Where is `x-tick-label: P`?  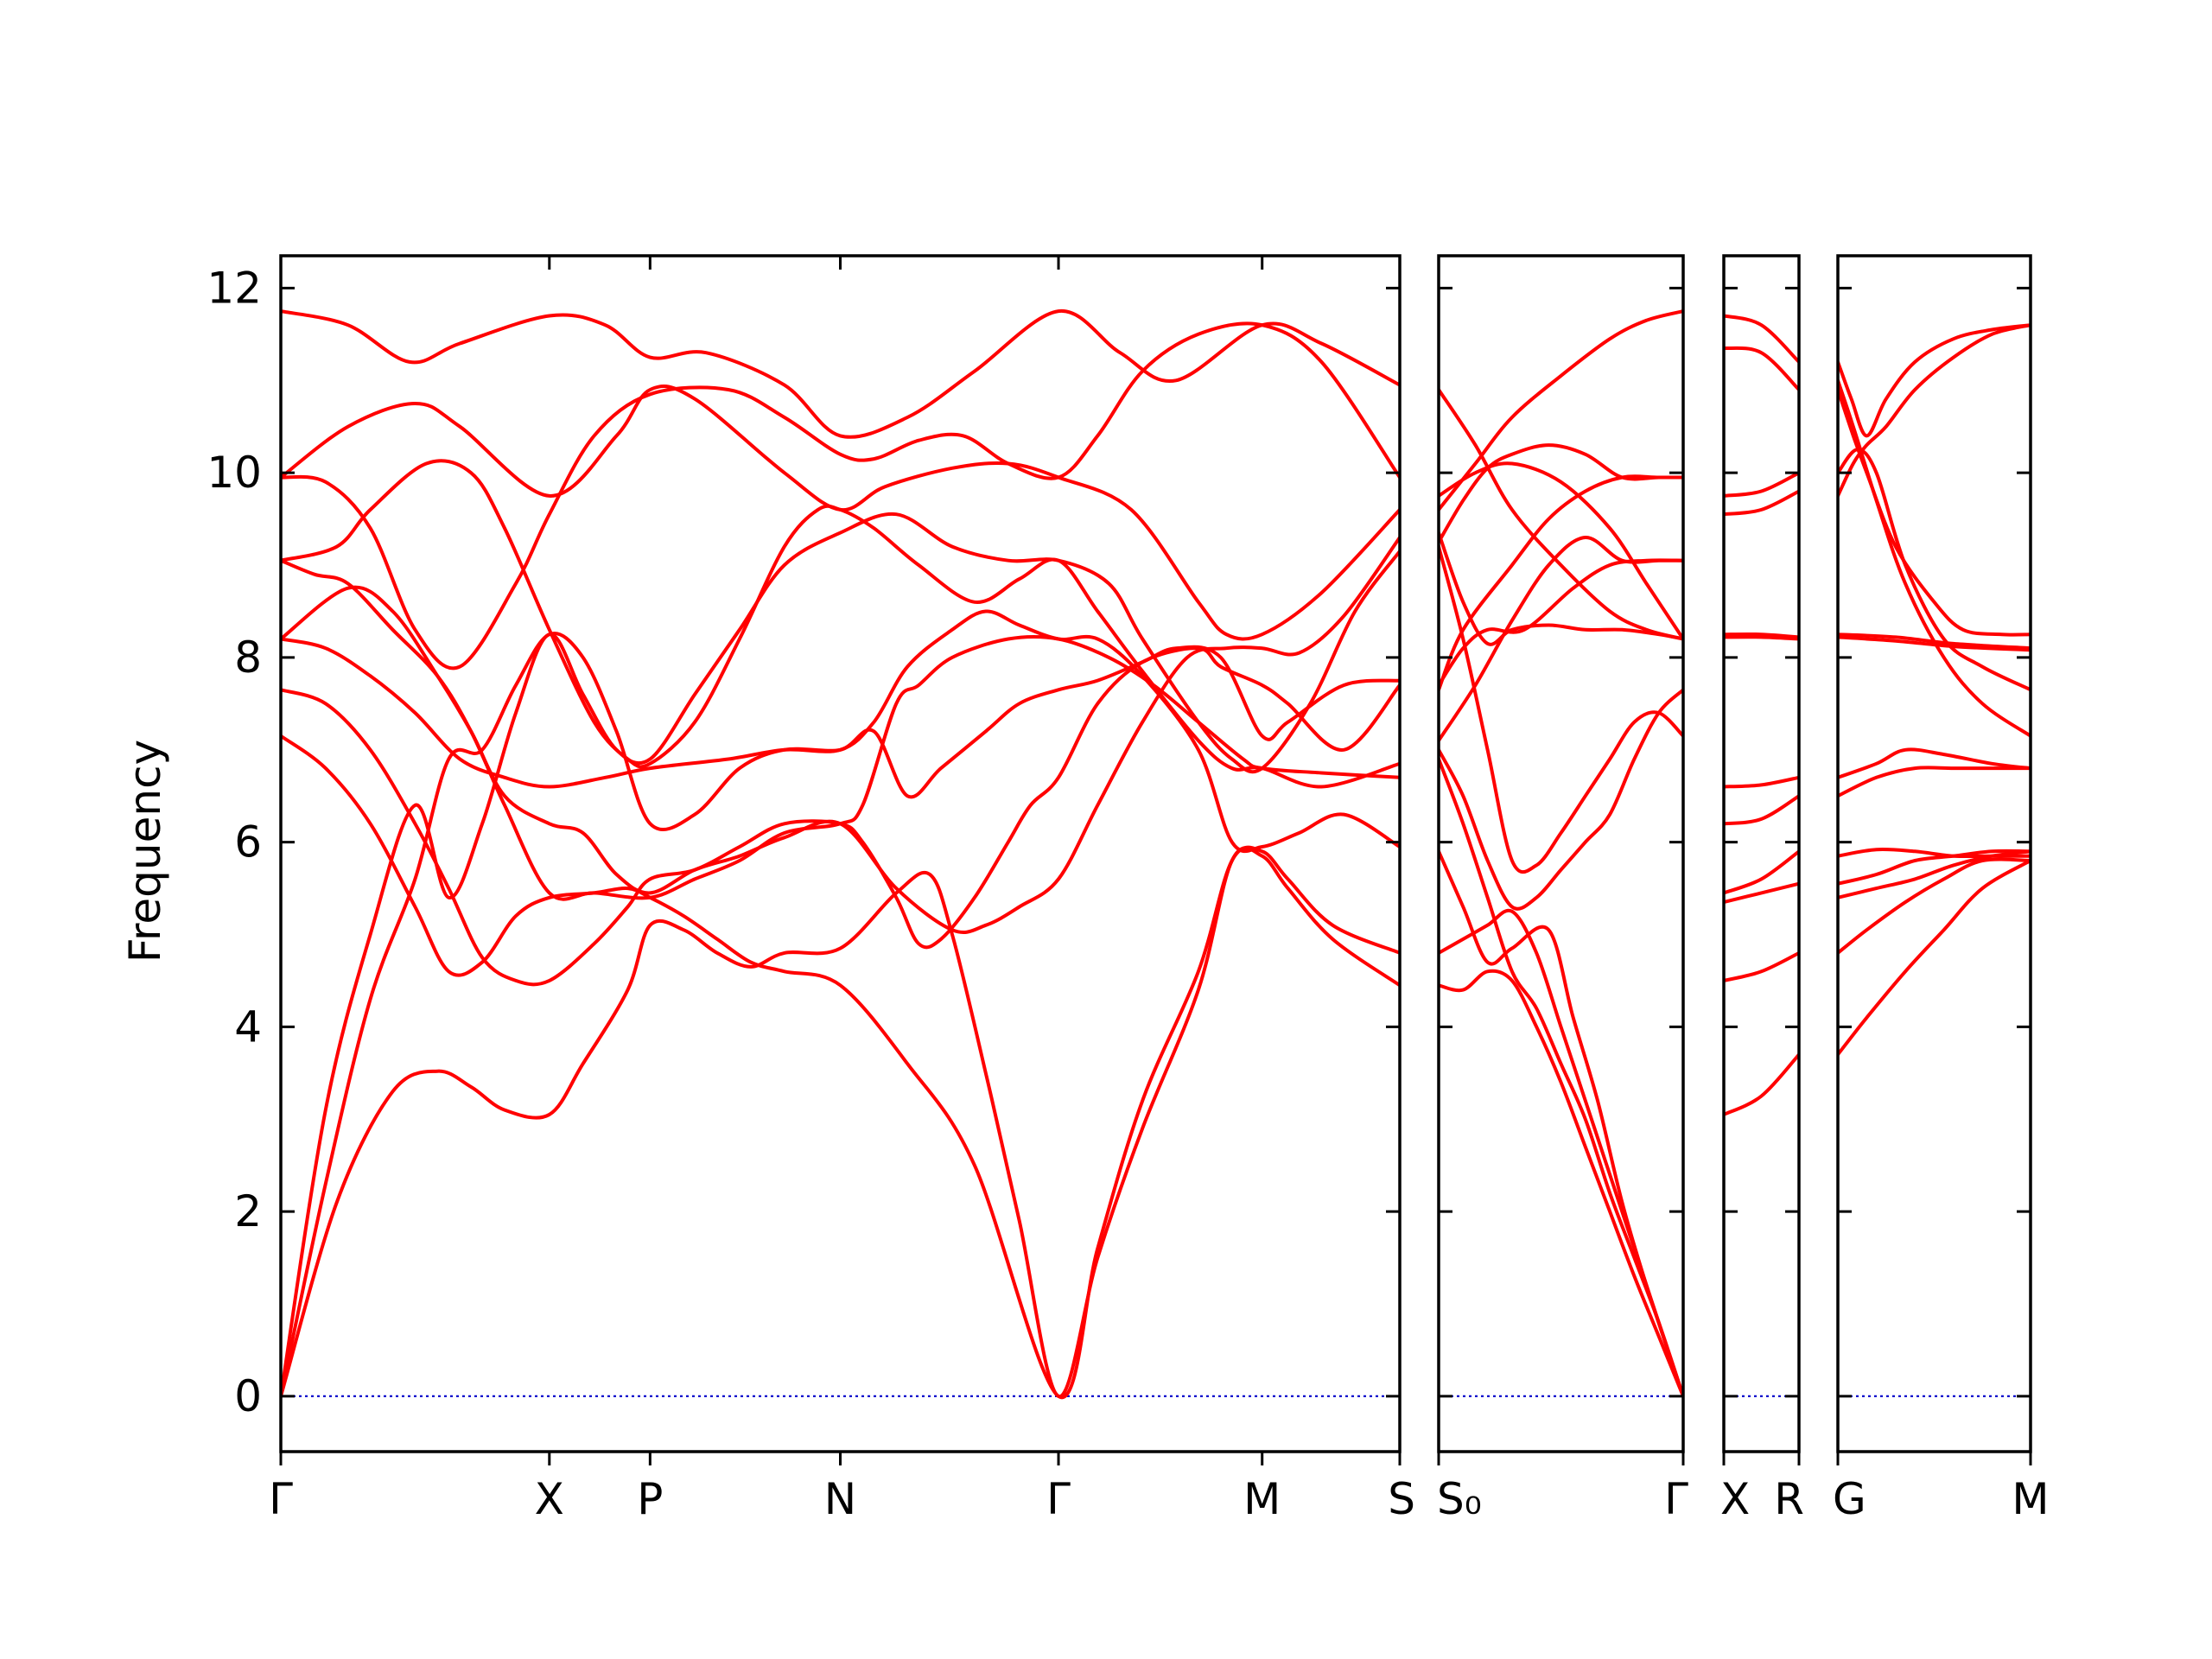
x-tick-label: P is located at coordinates (650, 1499).